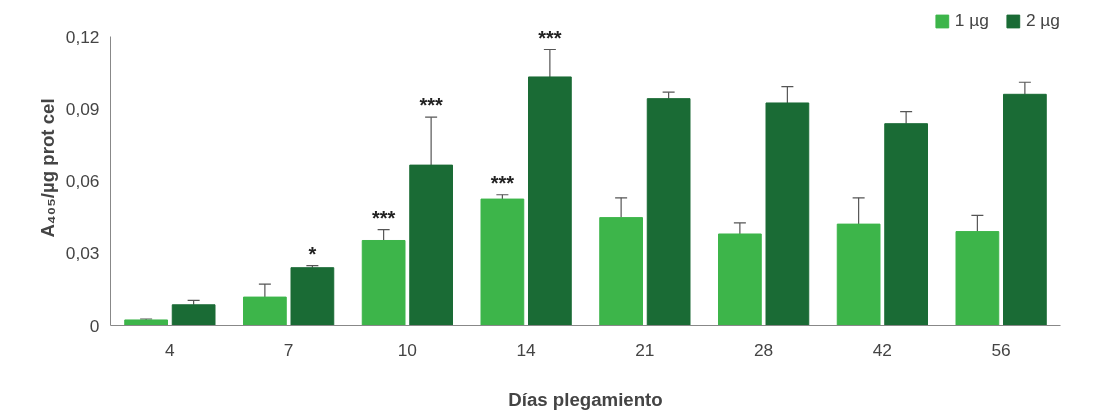  Describe the element at coordinates (645, 349) in the screenshot. I see `x-tick-label: 21` at that location.